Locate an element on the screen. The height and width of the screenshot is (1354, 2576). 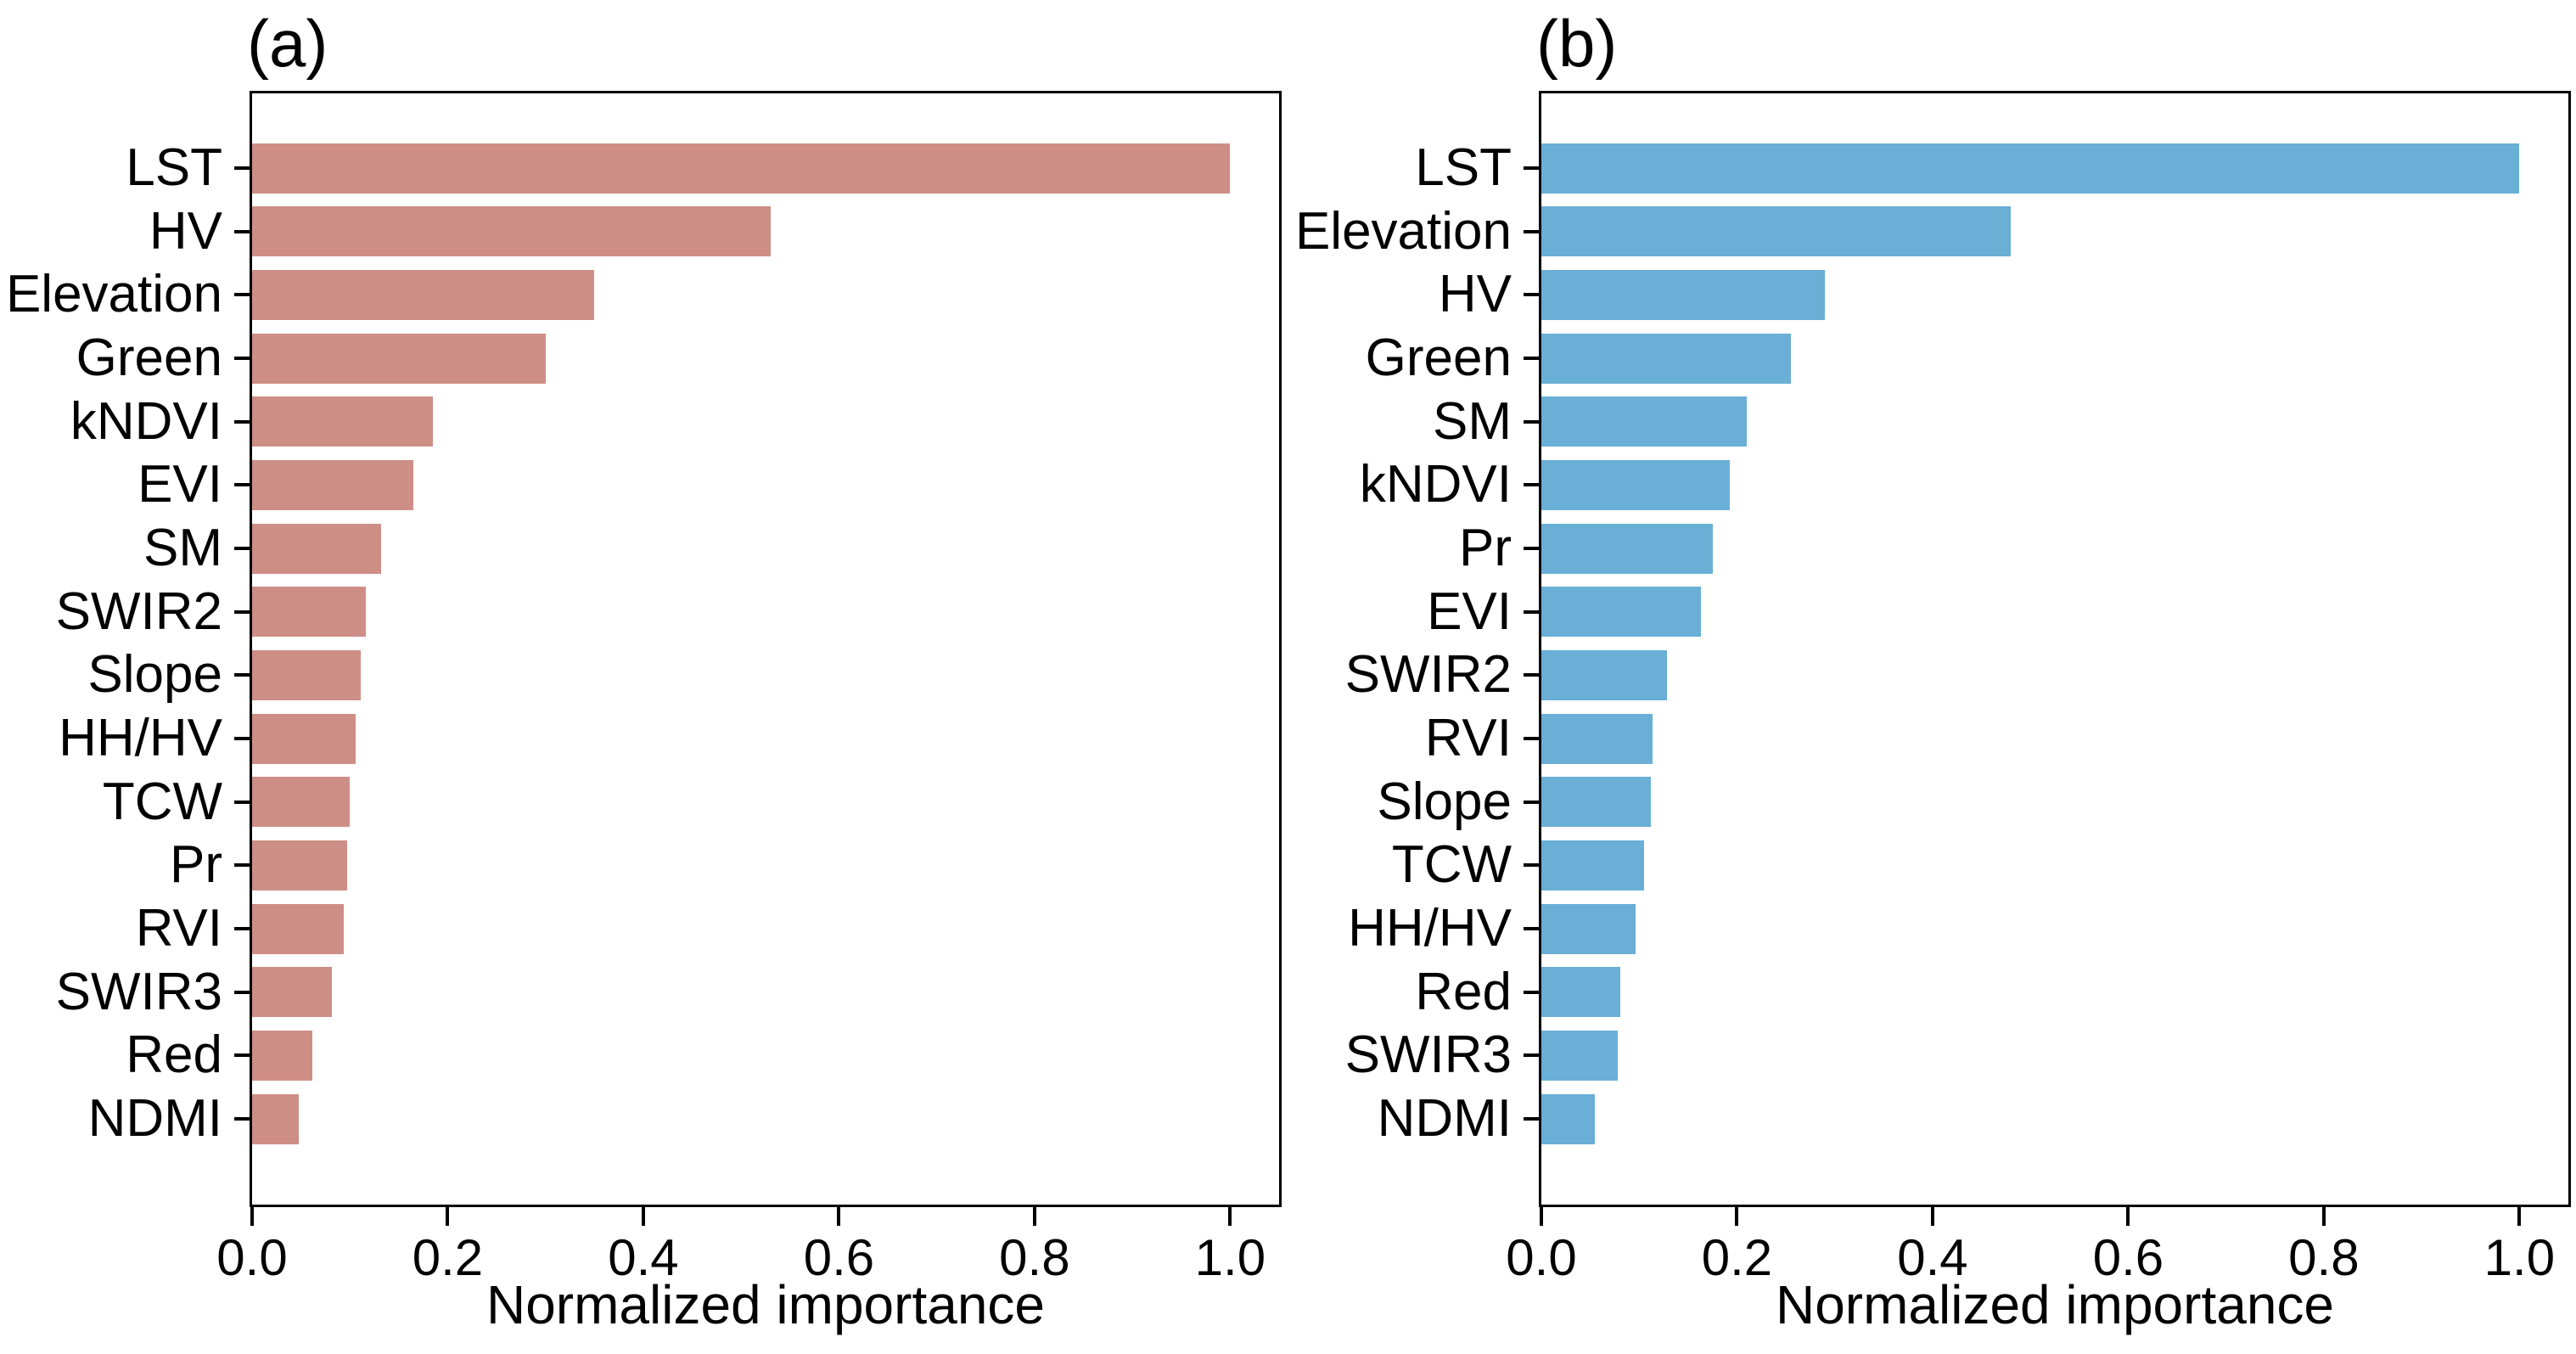
category-label: Green is located at coordinates (149, 358).